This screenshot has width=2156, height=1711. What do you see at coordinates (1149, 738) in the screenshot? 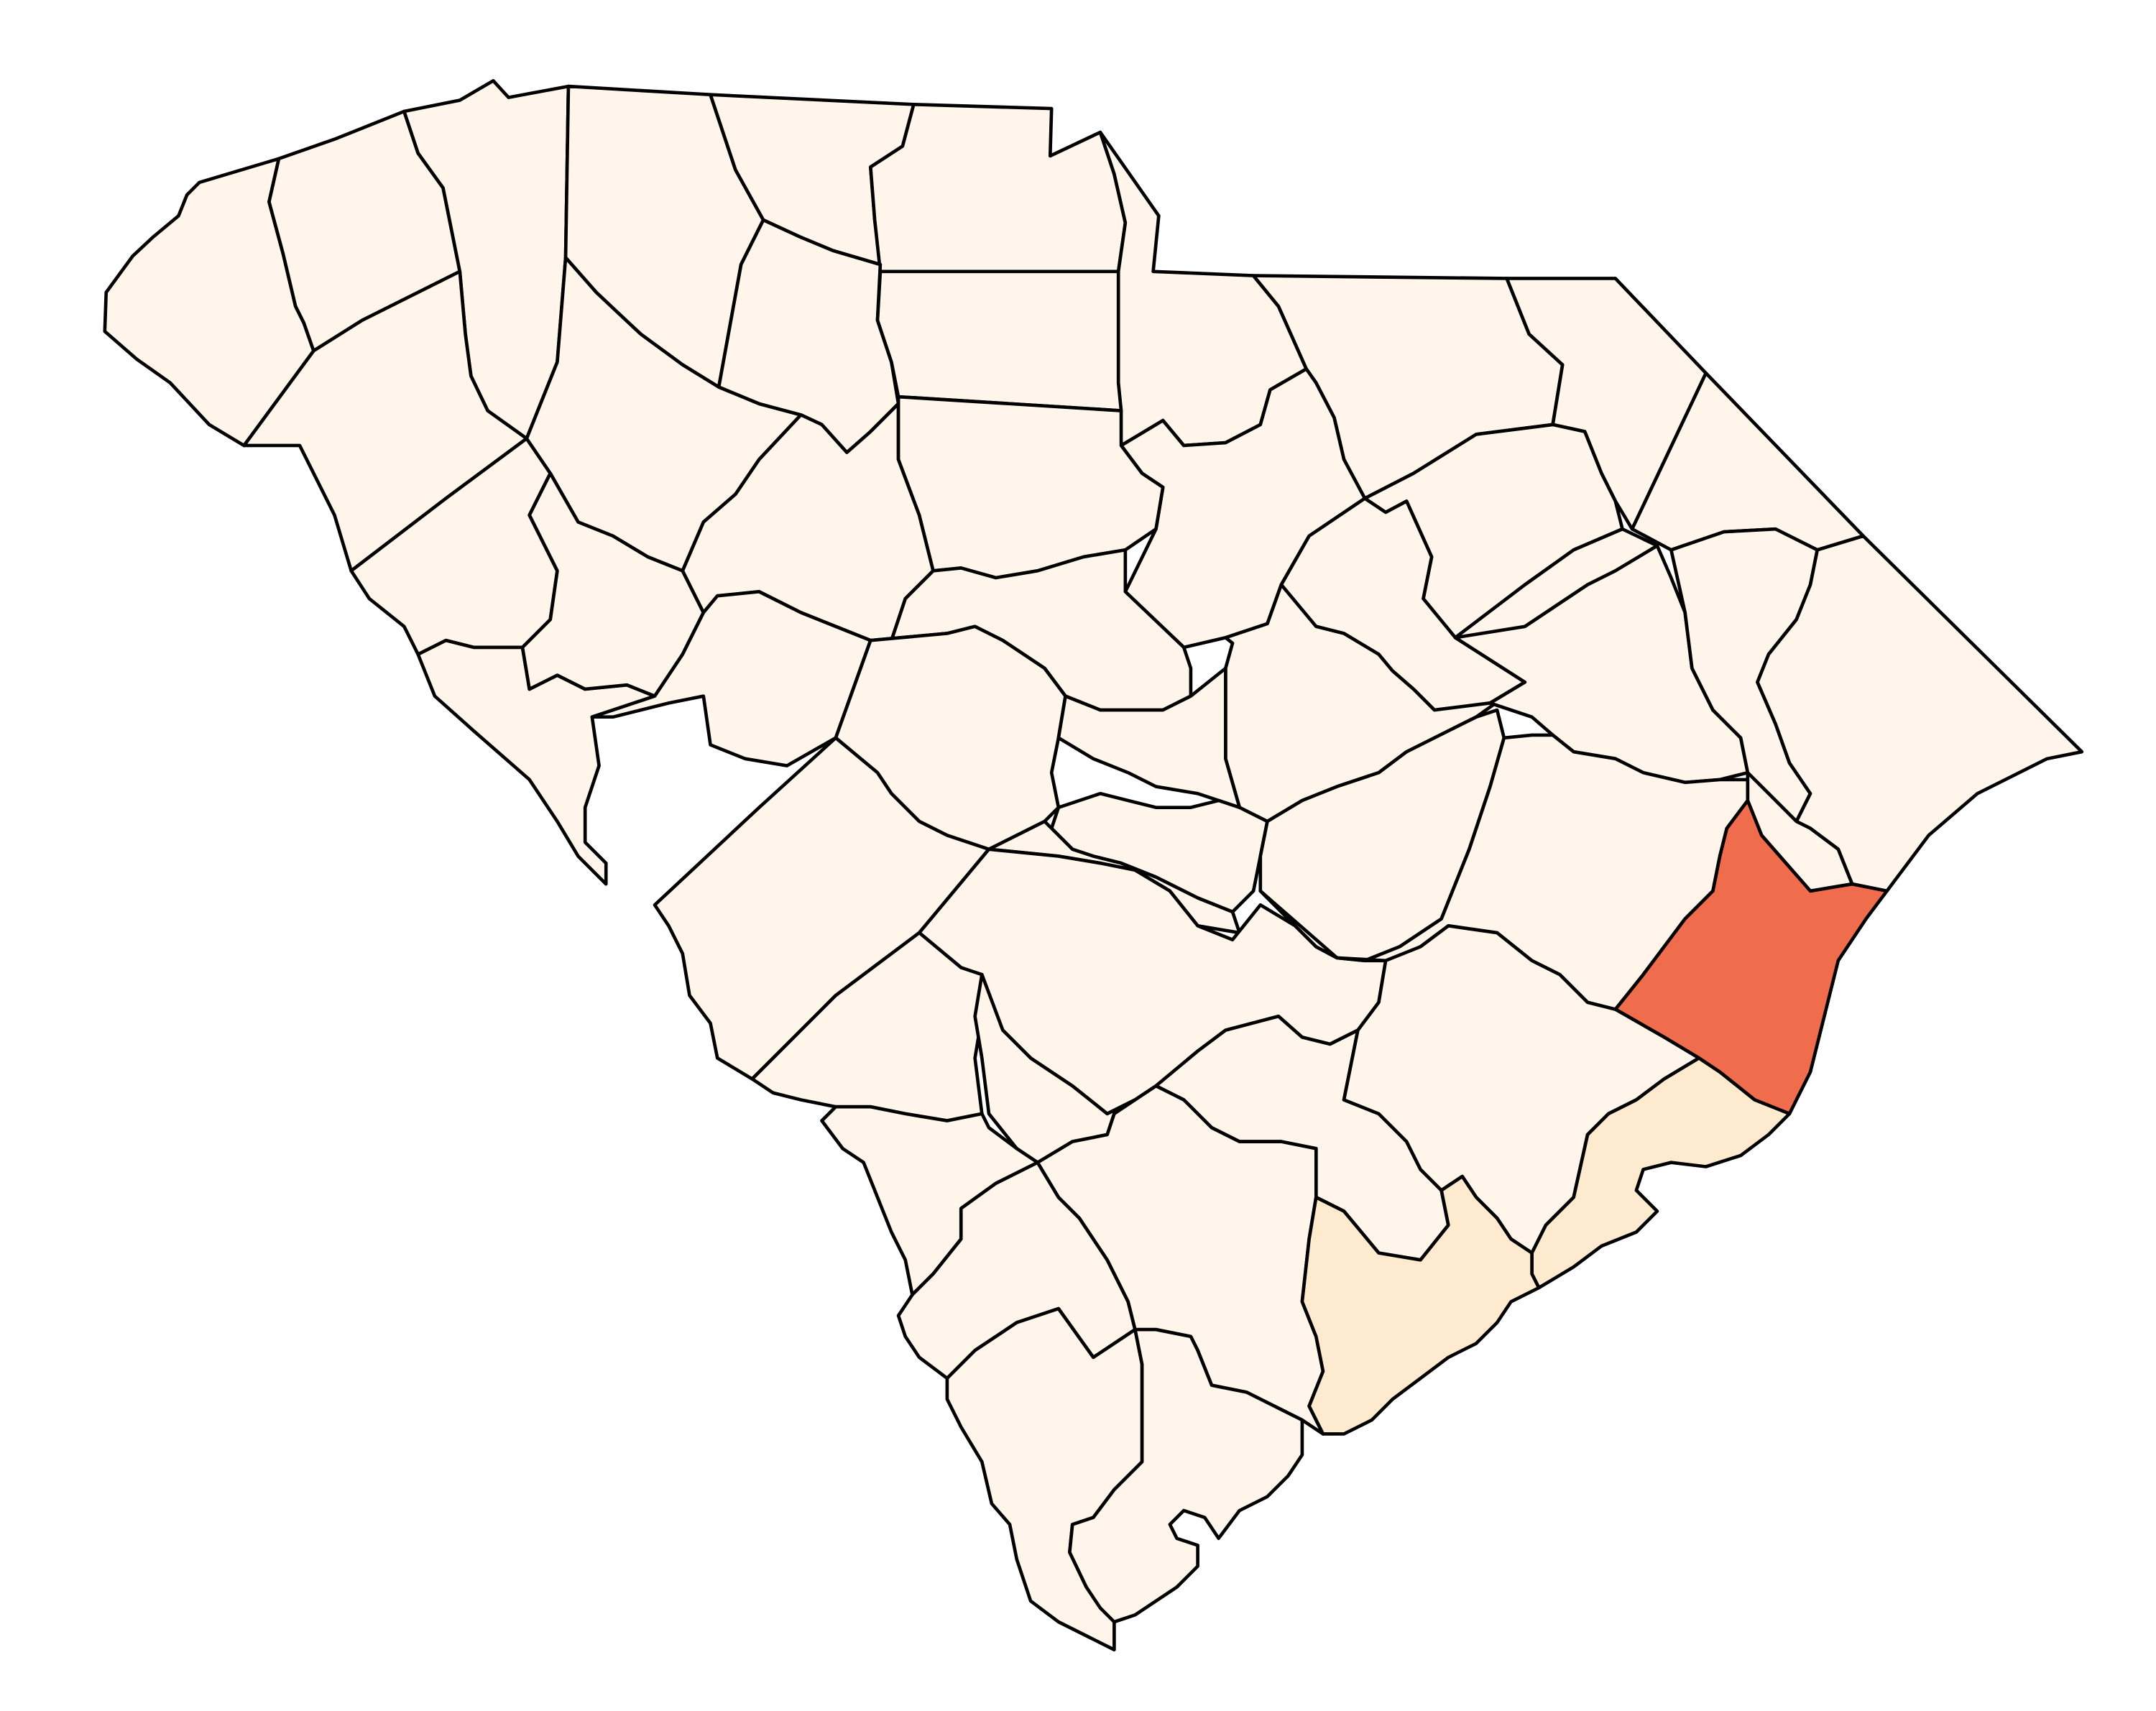
I see `county-richland` at bounding box center [1149, 738].